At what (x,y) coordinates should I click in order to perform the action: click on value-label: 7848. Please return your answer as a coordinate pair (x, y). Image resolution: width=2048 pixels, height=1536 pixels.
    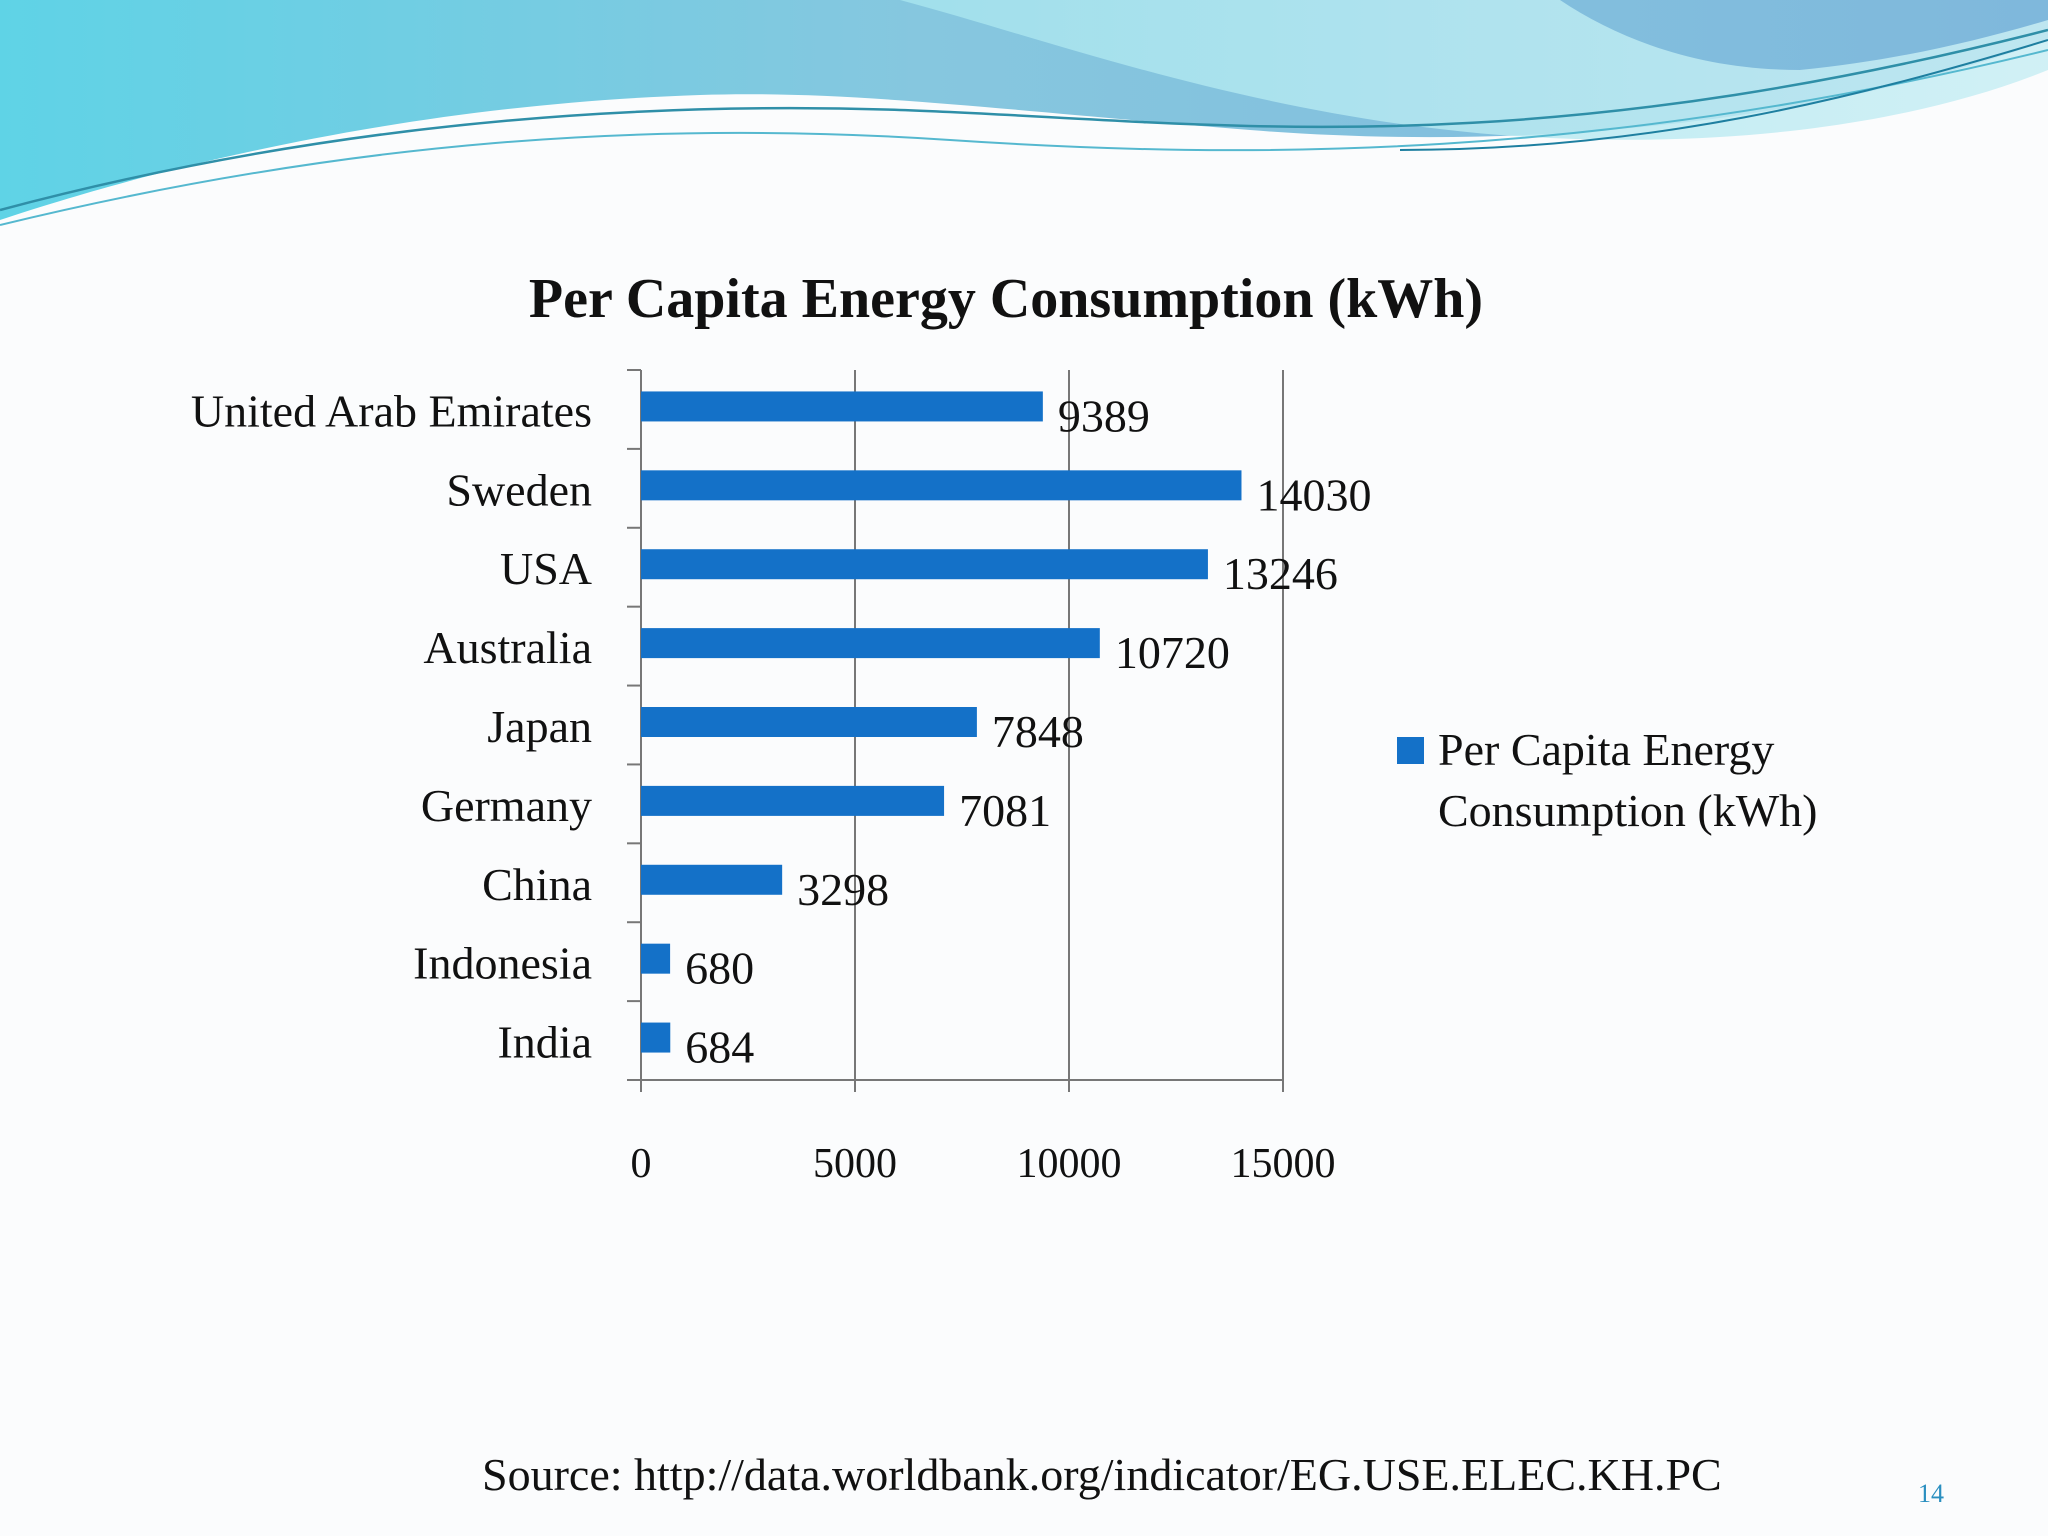
    Looking at the image, I should click on (1038, 731).